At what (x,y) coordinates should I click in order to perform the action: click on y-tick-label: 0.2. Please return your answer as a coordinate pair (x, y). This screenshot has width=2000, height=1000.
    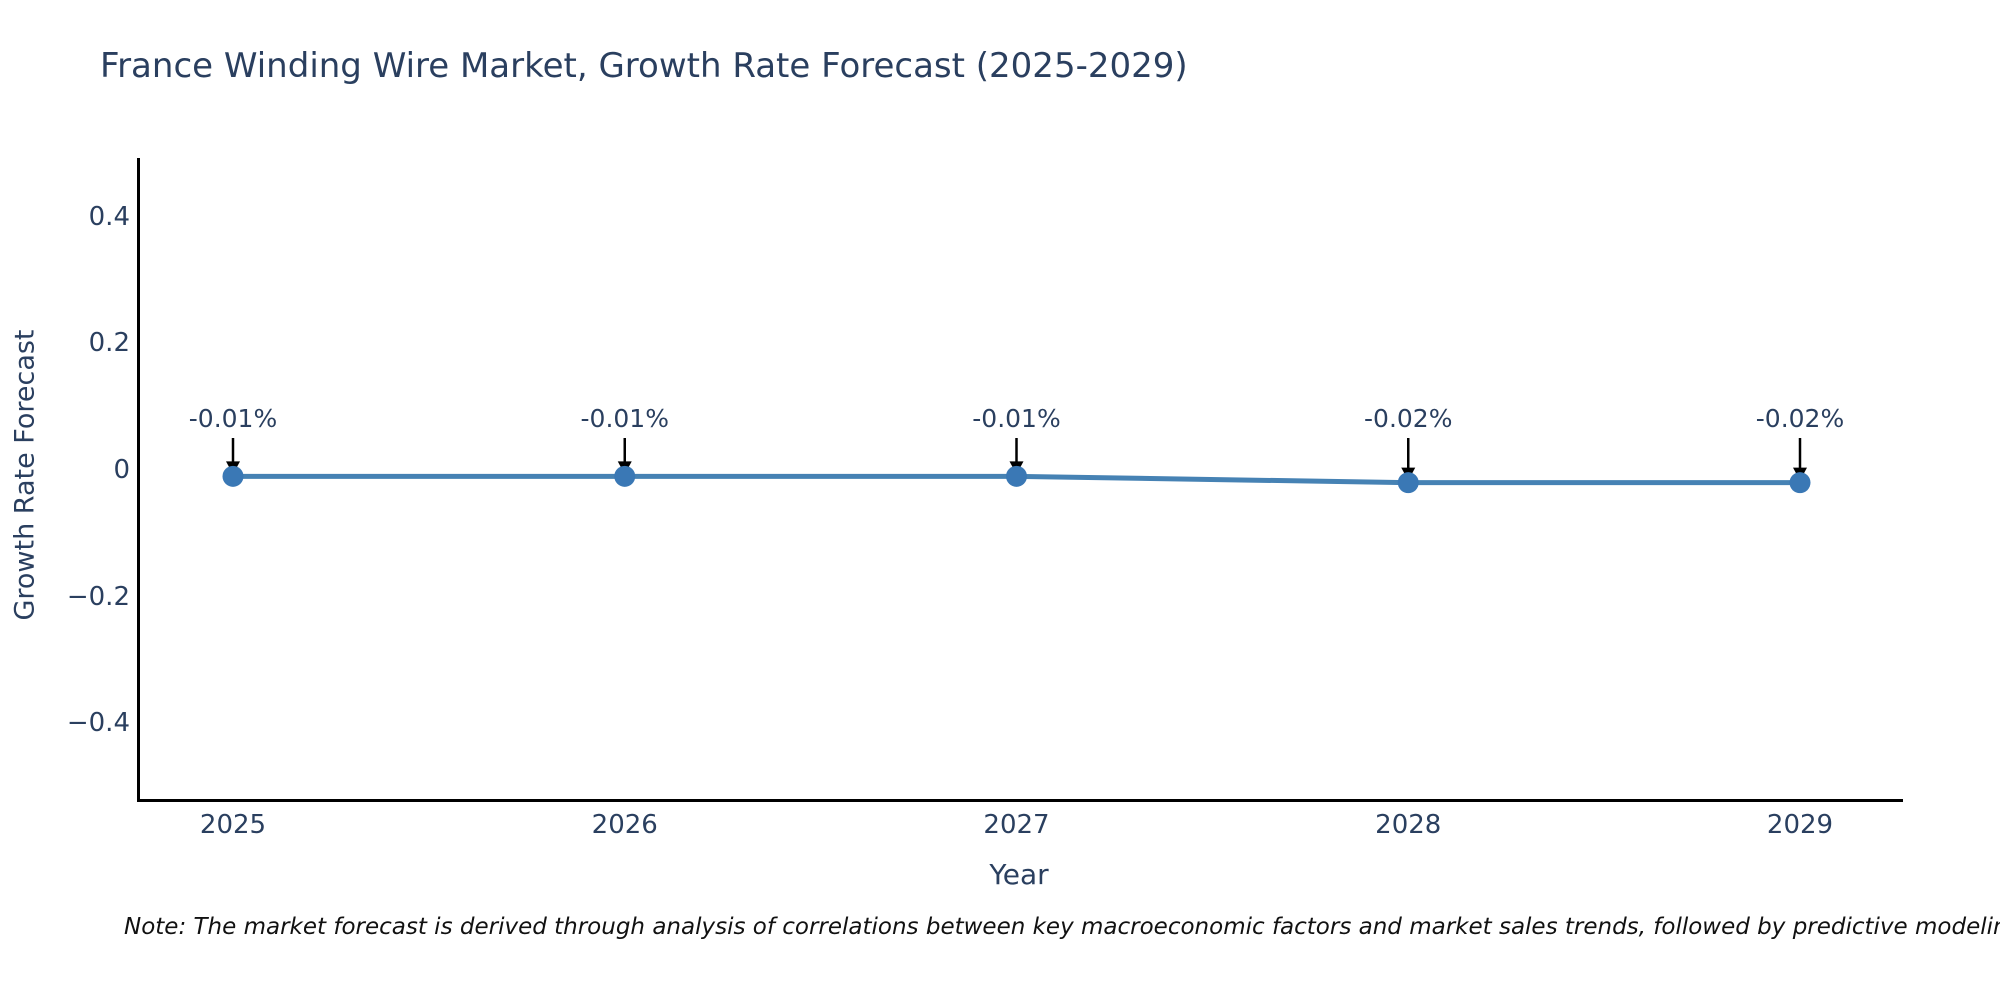
    Looking at the image, I should click on (109, 343).